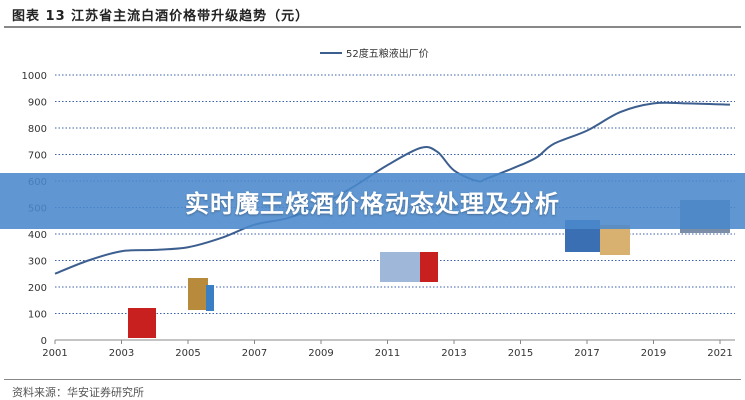 Image resolution: width=745 pixels, height=400 pixels. I want to click on x-tick-label: 2019, so click(653, 353).